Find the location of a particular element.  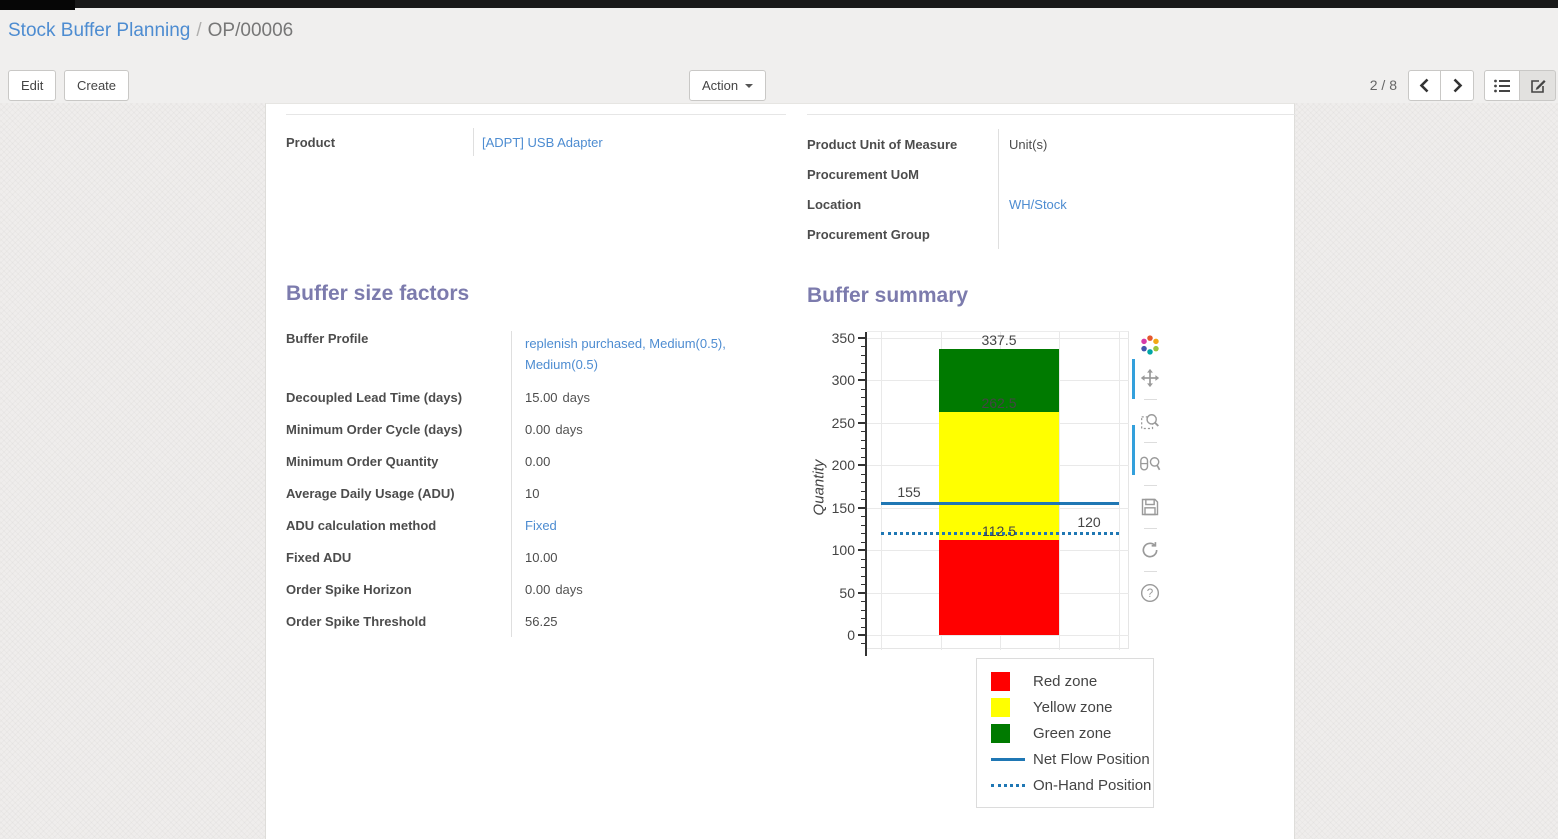

list-view-button is located at coordinates (1502, 85).